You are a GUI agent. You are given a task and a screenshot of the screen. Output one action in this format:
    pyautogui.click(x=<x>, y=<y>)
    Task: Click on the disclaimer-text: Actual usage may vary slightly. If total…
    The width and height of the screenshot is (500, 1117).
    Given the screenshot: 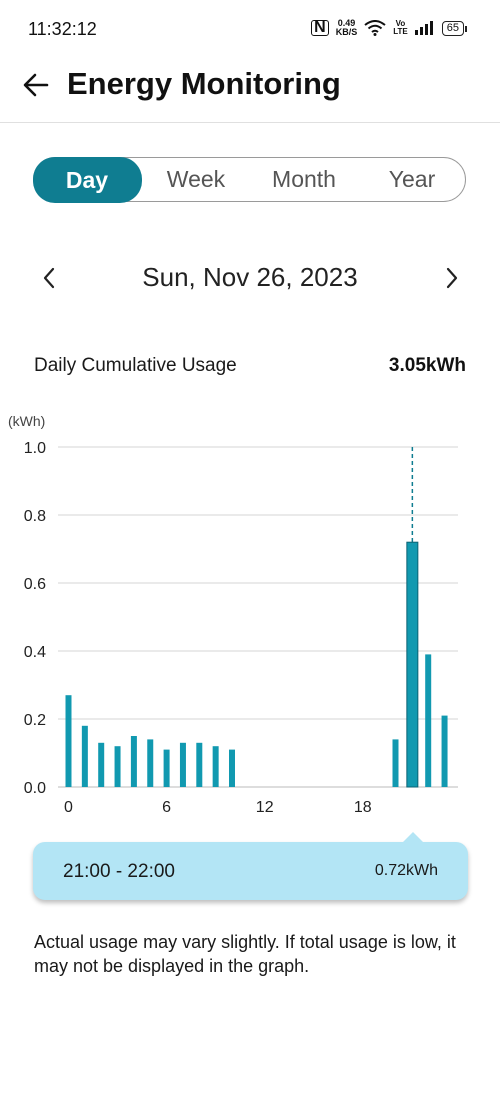 What is the action you would take?
    pyautogui.click(x=245, y=954)
    